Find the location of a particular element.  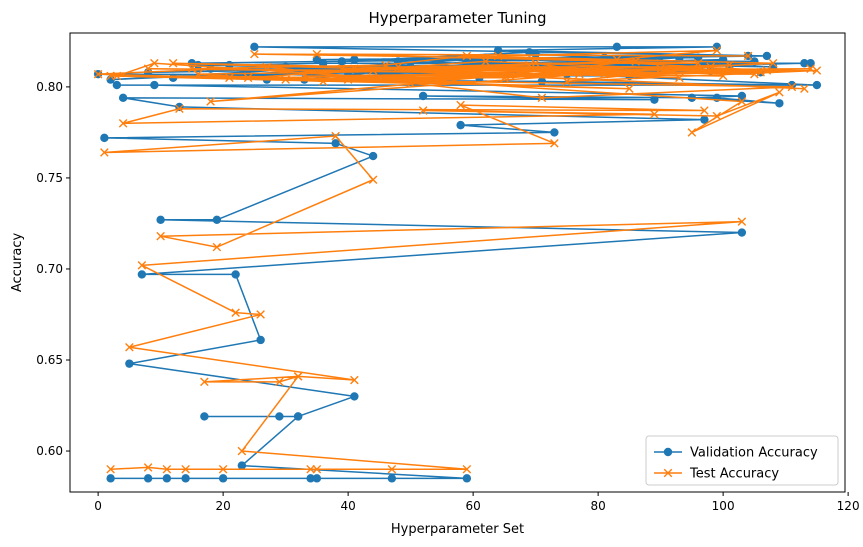

legend-box is located at coordinates (742, 460).